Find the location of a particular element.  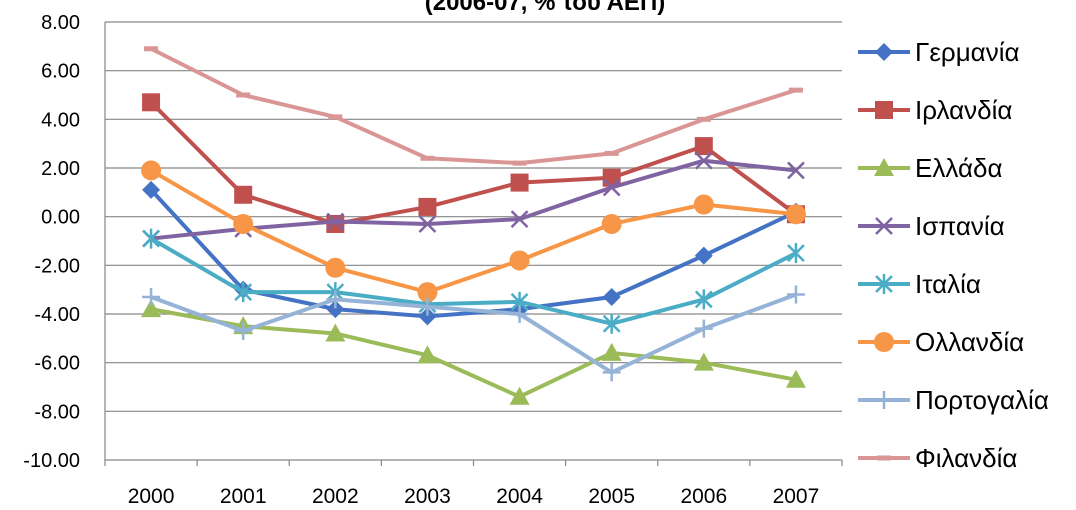

legend-label: Ισπανία is located at coordinates (960, 226).